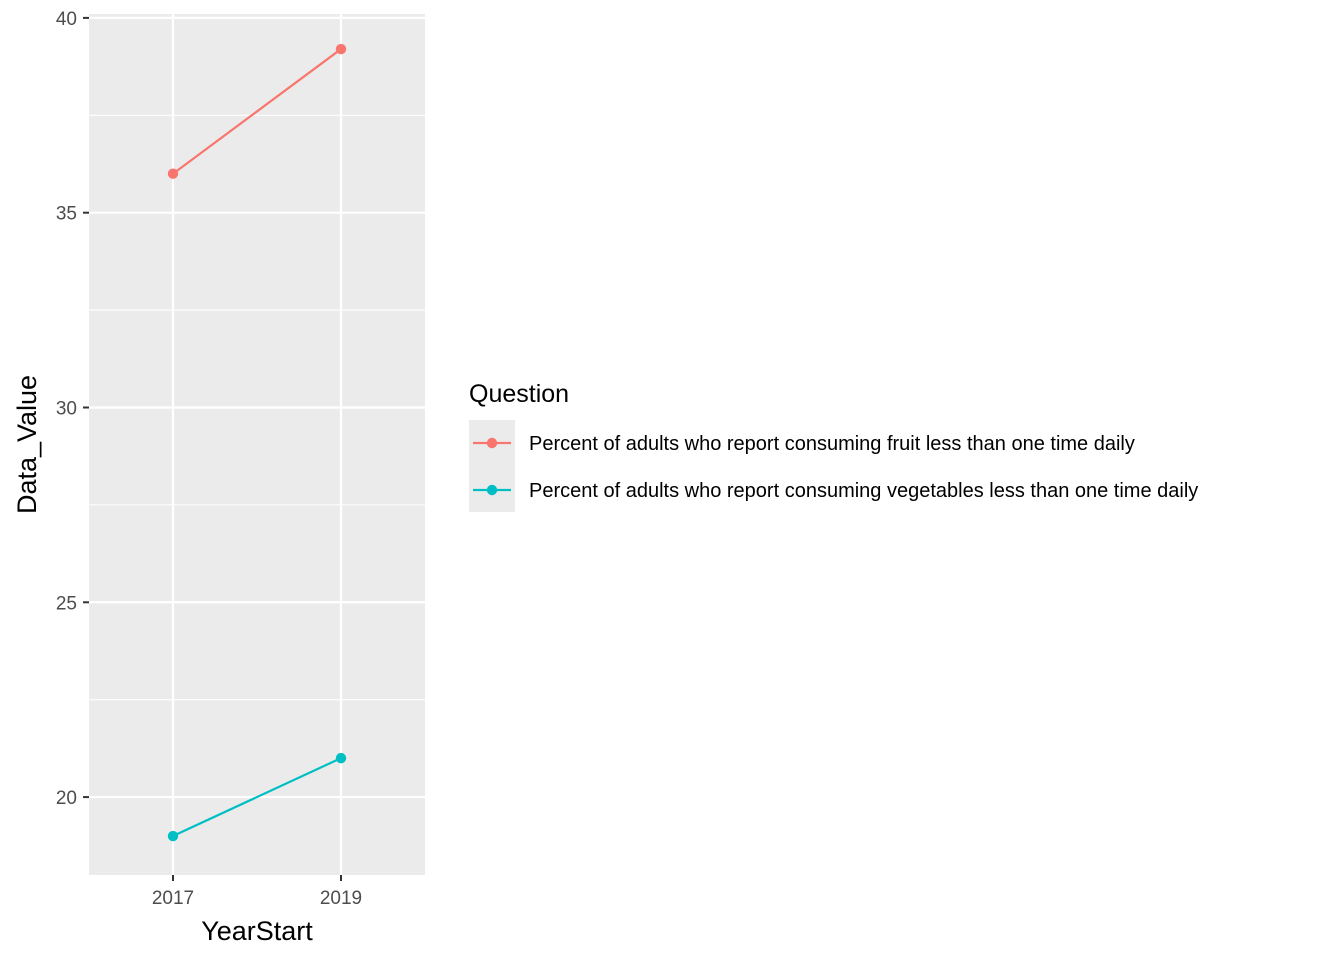 The image size is (1344, 960). I want to click on y-axis: 20 25 30 35 40, so click(72, 409).